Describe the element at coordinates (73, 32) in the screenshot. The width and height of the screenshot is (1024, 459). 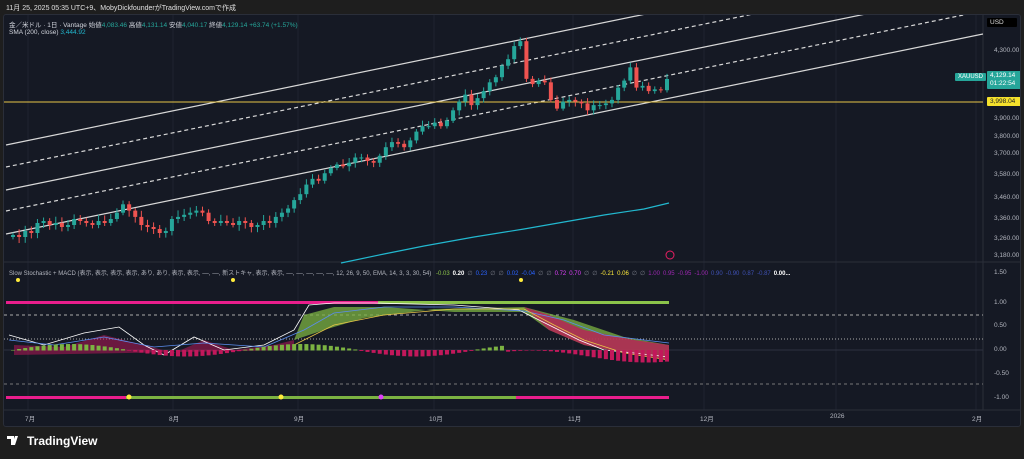
I see `sma-value: 3,444.92` at that location.